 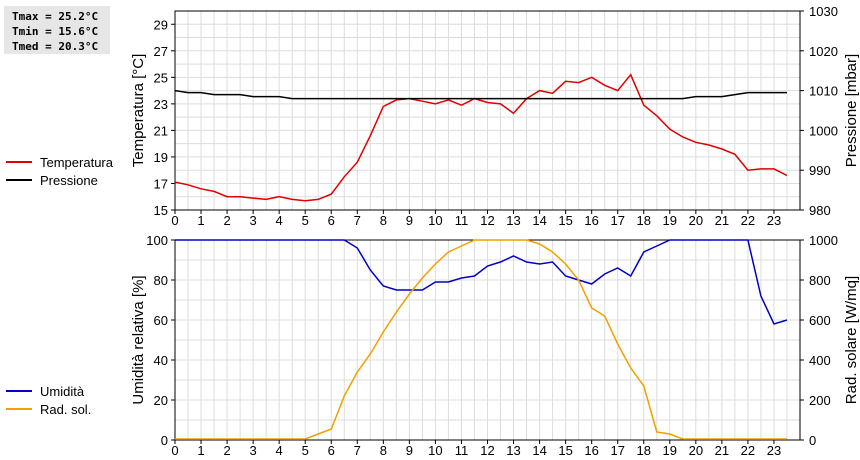 What do you see at coordinates (851, 110) in the screenshot?
I see `y2-axis-label: Pressione [mbar]` at bounding box center [851, 110].